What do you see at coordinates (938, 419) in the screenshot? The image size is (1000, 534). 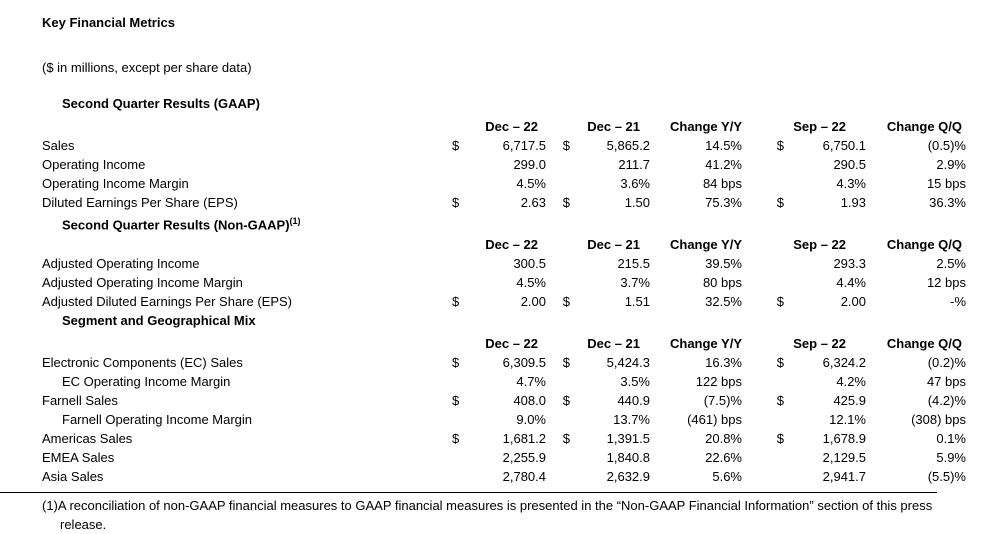 I see `cell-value: (308) bps` at bounding box center [938, 419].